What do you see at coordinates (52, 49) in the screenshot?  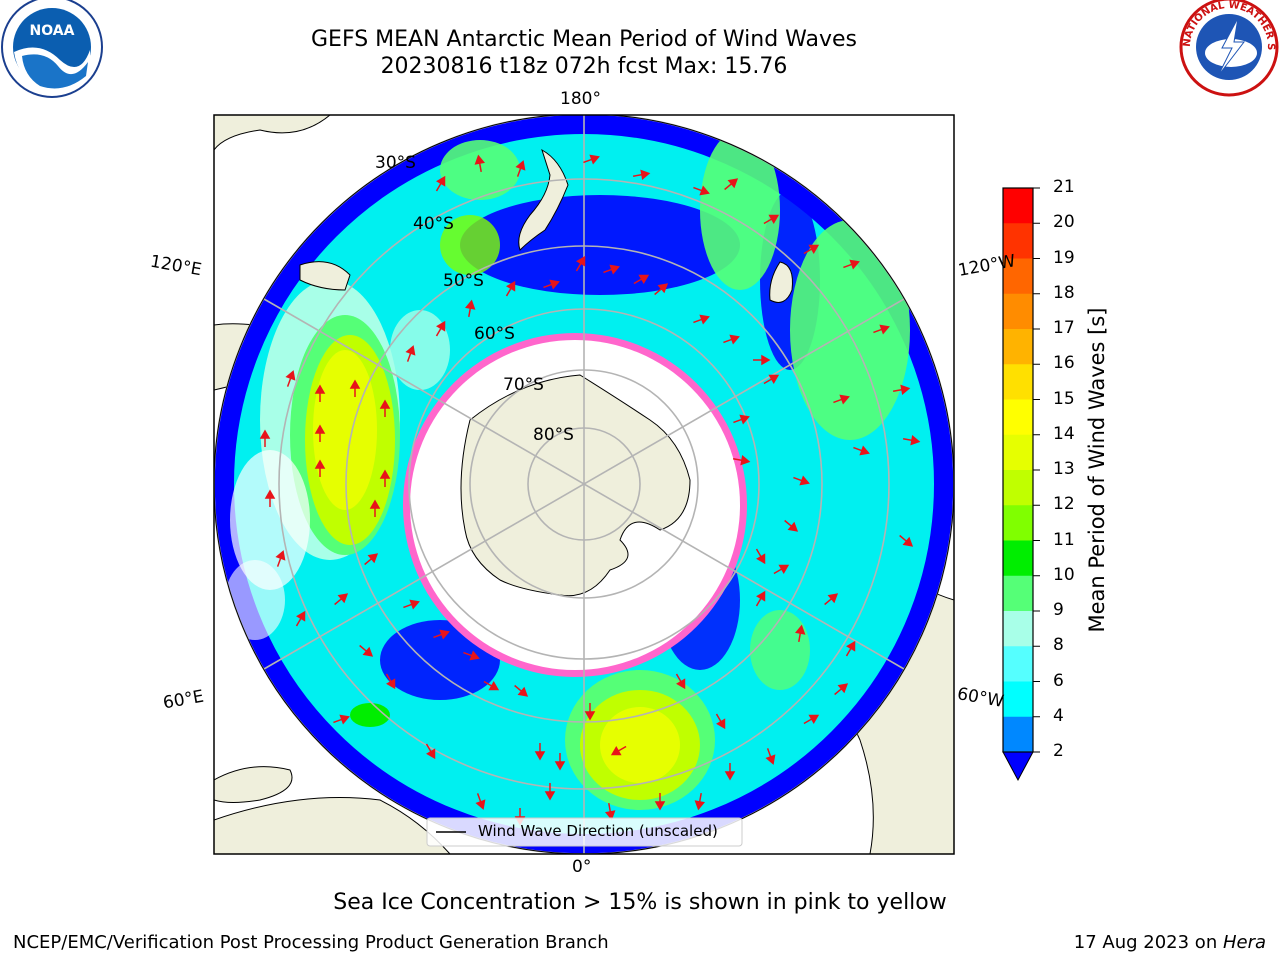 I see `noaa-logo: NOAA` at bounding box center [52, 49].